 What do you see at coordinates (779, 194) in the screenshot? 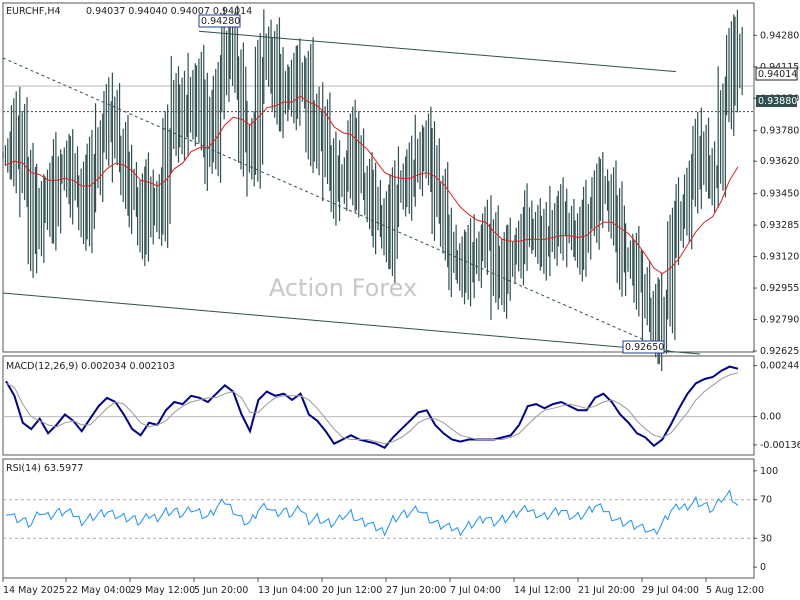
I see `price-tick-label: 0.93450` at bounding box center [779, 194].